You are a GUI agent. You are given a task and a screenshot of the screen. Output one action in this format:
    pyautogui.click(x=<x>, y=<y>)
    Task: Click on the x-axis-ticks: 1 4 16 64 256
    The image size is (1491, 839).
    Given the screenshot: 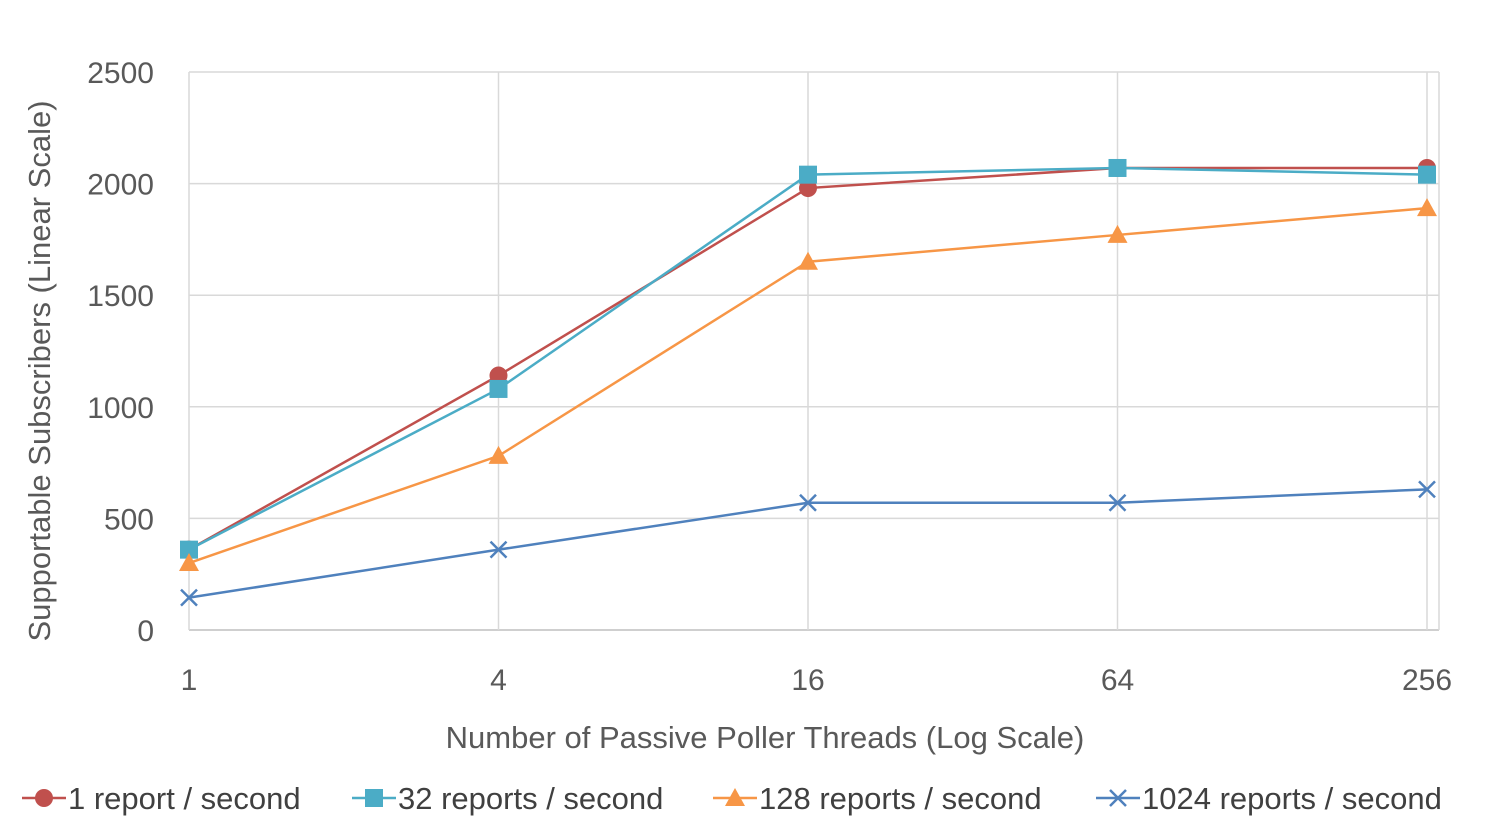 What is the action you would take?
    pyautogui.click(x=816, y=680)
    